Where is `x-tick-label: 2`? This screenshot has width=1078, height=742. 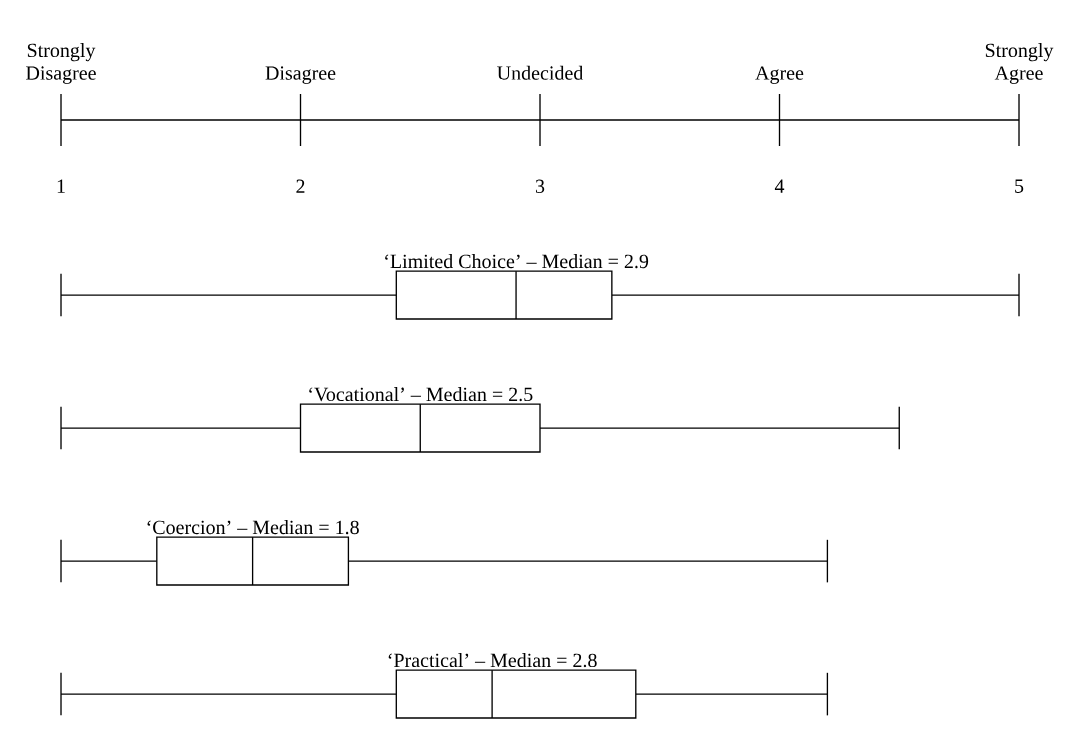 x-tick-label: 2 is located at coordinates (300, 186).